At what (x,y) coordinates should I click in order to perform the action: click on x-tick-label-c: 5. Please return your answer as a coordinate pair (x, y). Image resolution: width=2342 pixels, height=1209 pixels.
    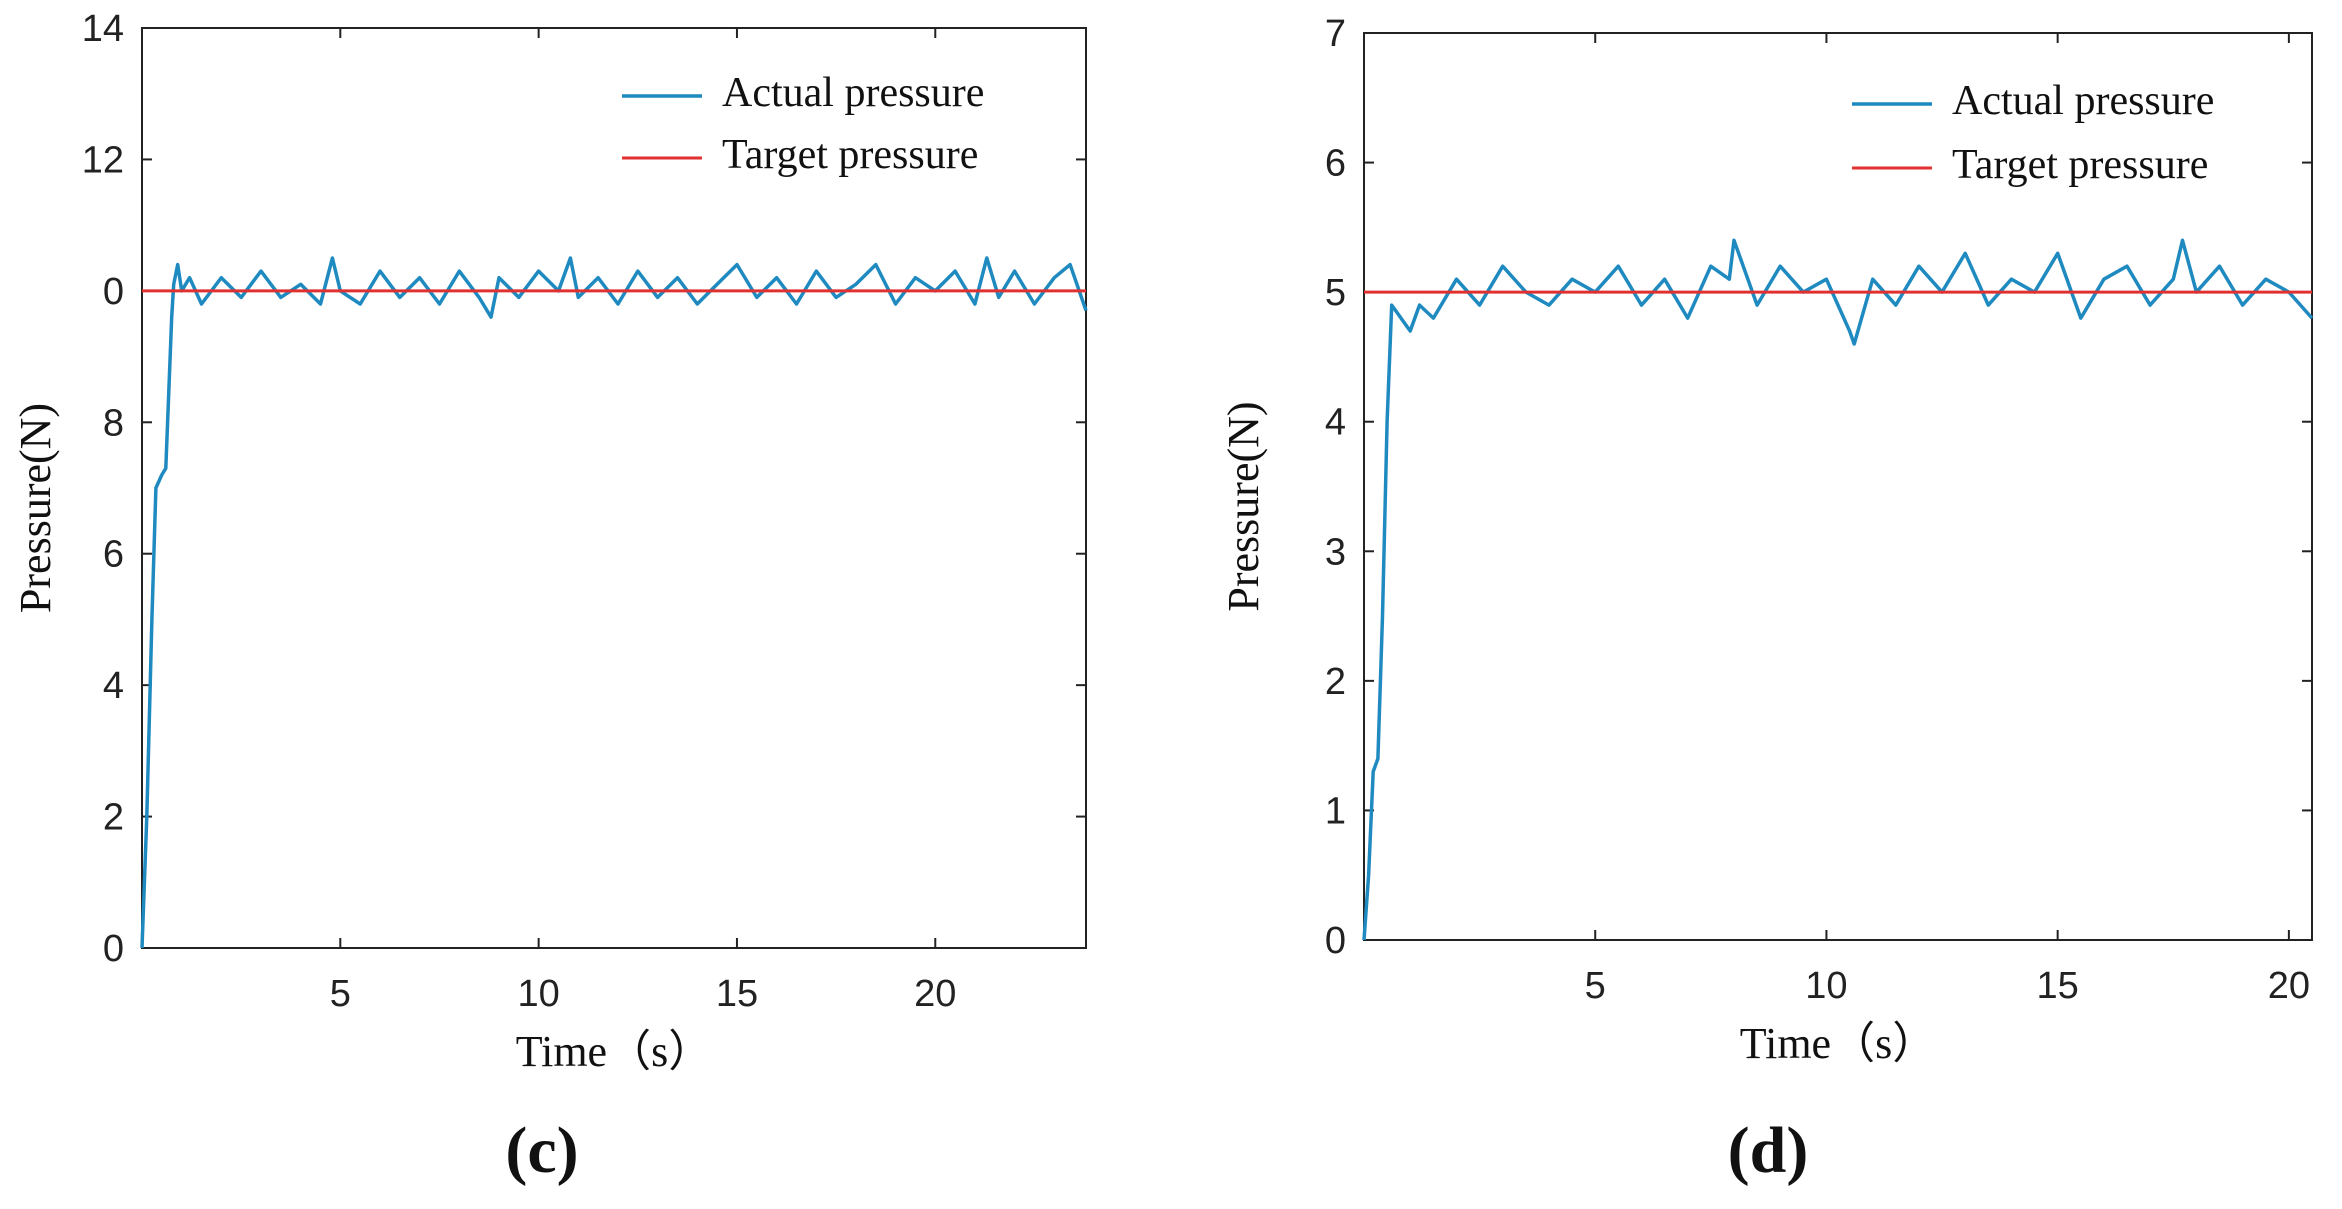
    Looking at the image, I should click on (340, 994).